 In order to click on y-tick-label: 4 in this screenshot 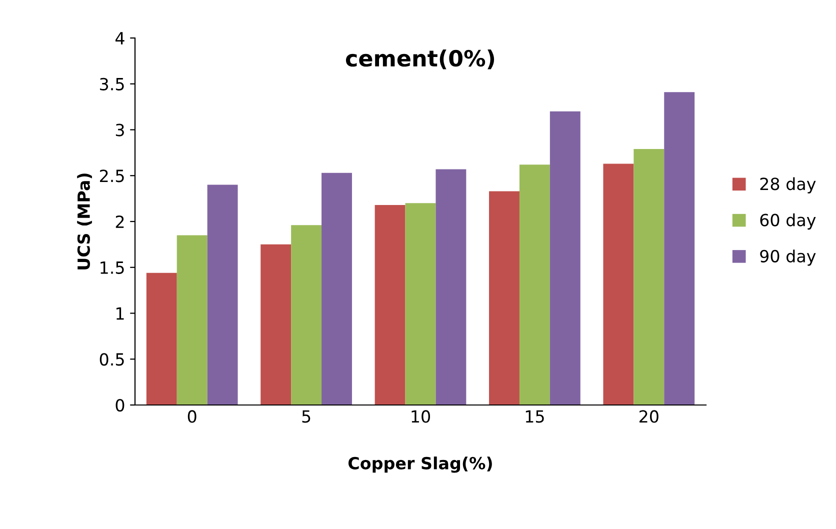, I will do `click(119, 38)`.